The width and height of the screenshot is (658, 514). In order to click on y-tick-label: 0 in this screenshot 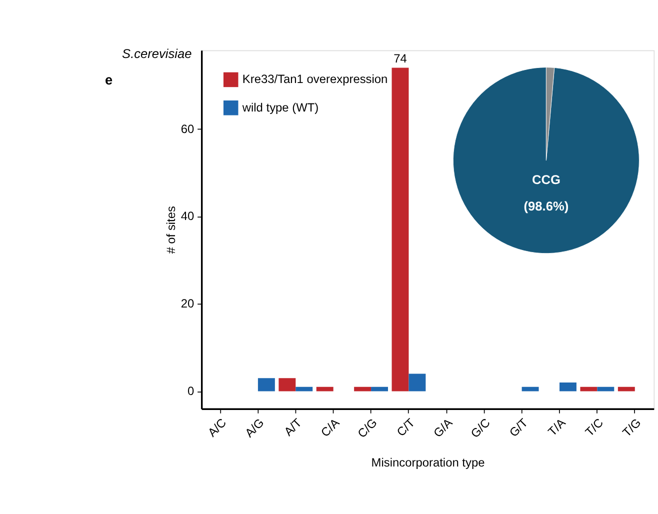, I will do `click(191, 391)`.